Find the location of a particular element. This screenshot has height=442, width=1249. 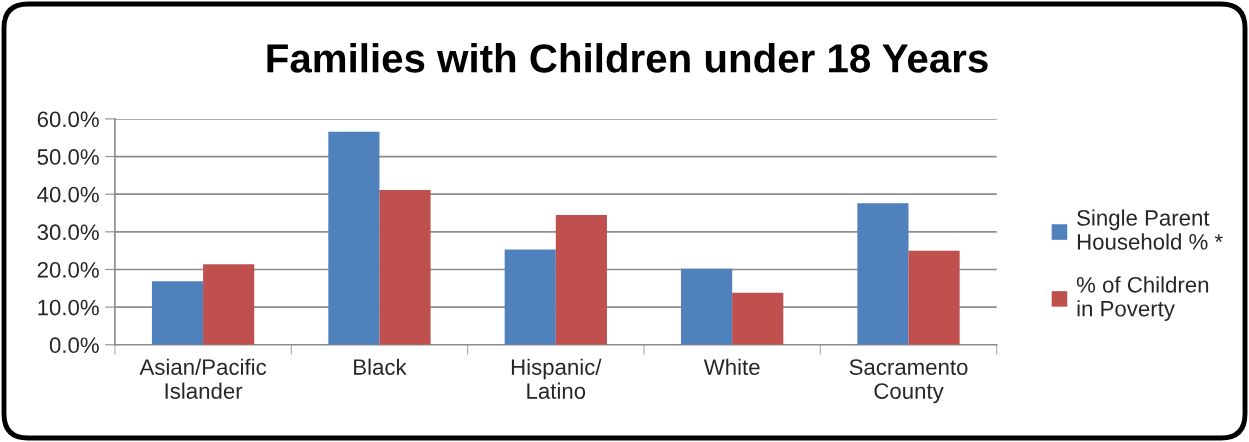

y-tick-label: 50.0% is located at coordinates (68, 157).